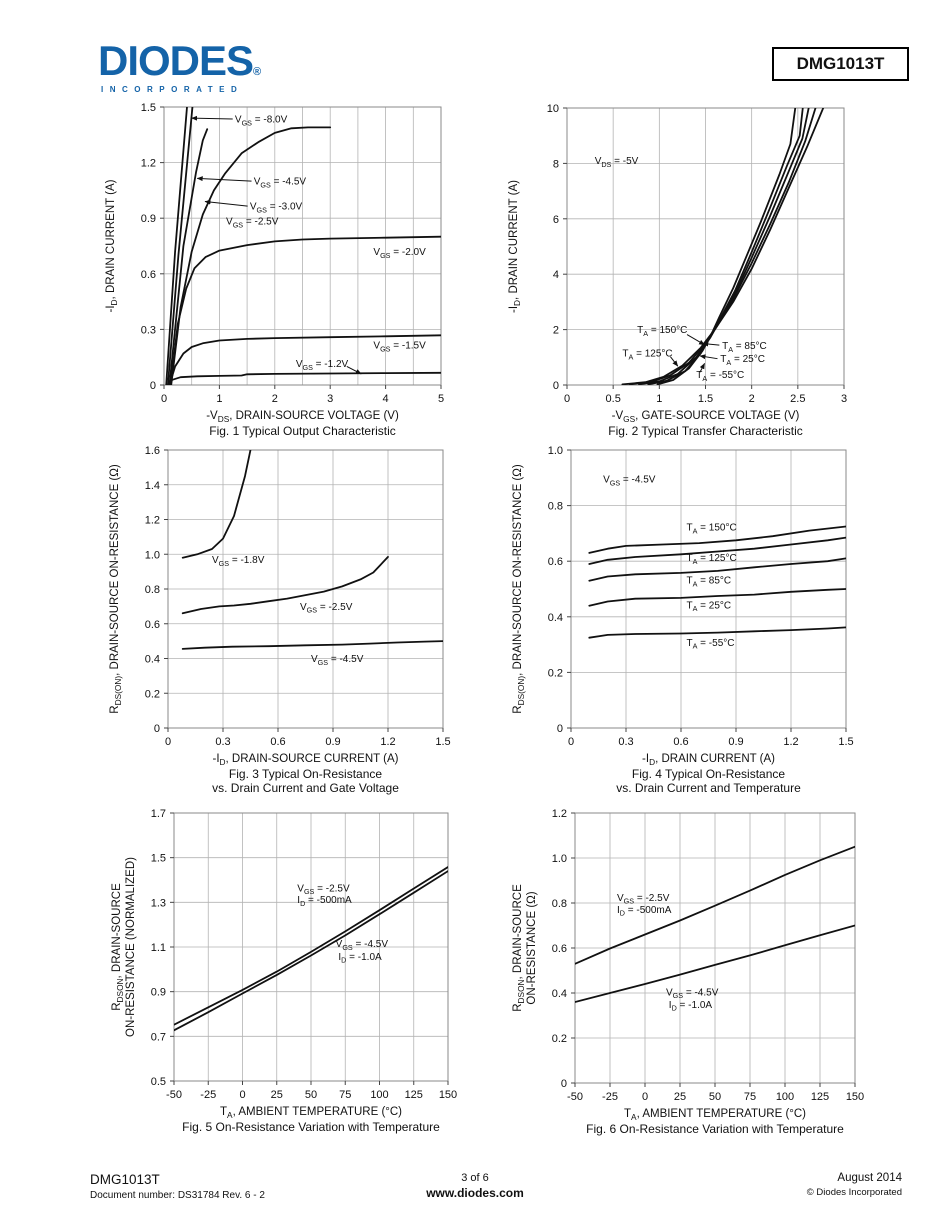  What do you see at coordinates (324, 901) in the screenshot?
I see `svg-text: ID = -500mA` at bounding box center [324, 901].